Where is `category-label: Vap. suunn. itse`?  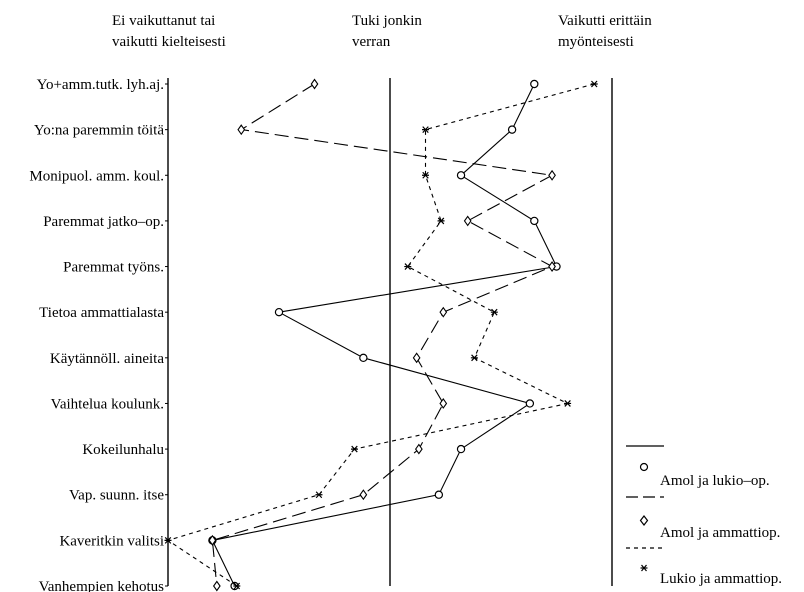 category-label: Vap. suunn. itse is located at coordinates (116, 496).